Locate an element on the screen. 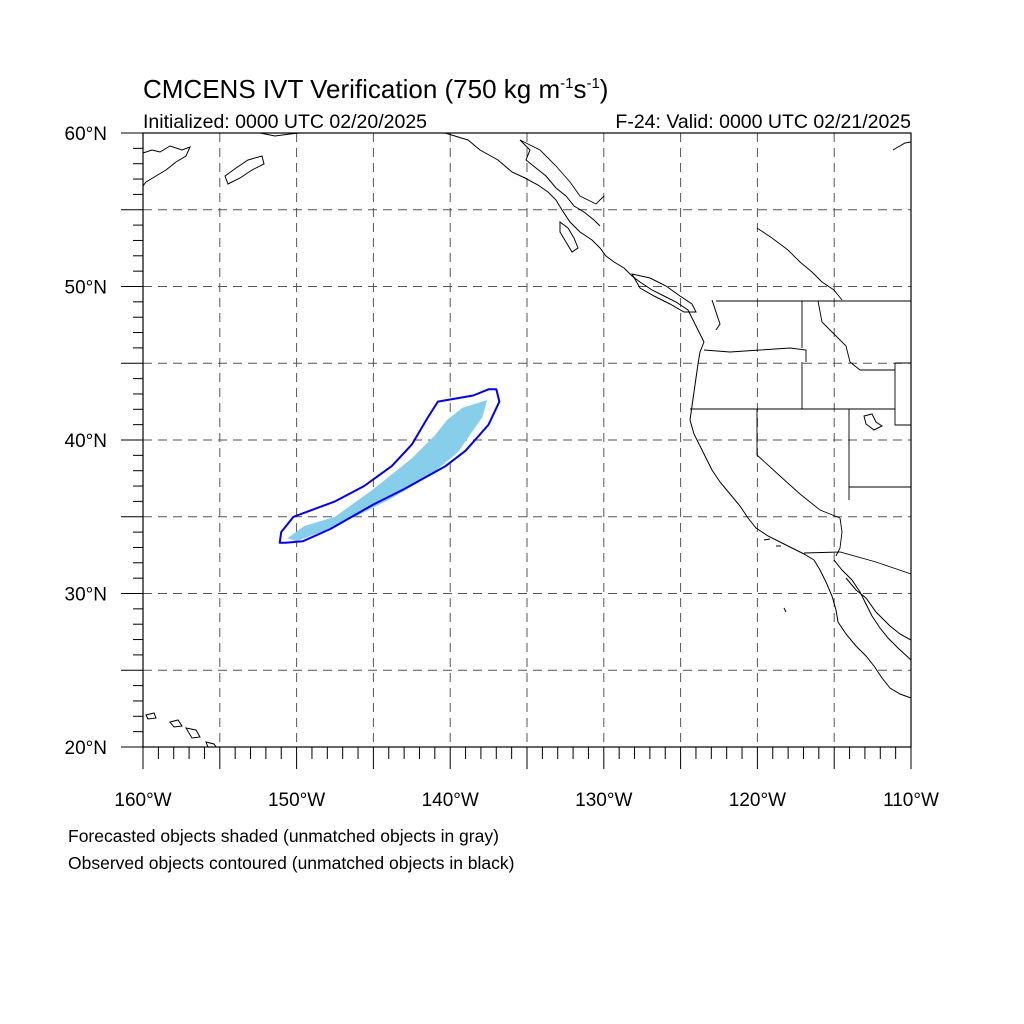  border-wa-or is located at coordinates (755, 354).